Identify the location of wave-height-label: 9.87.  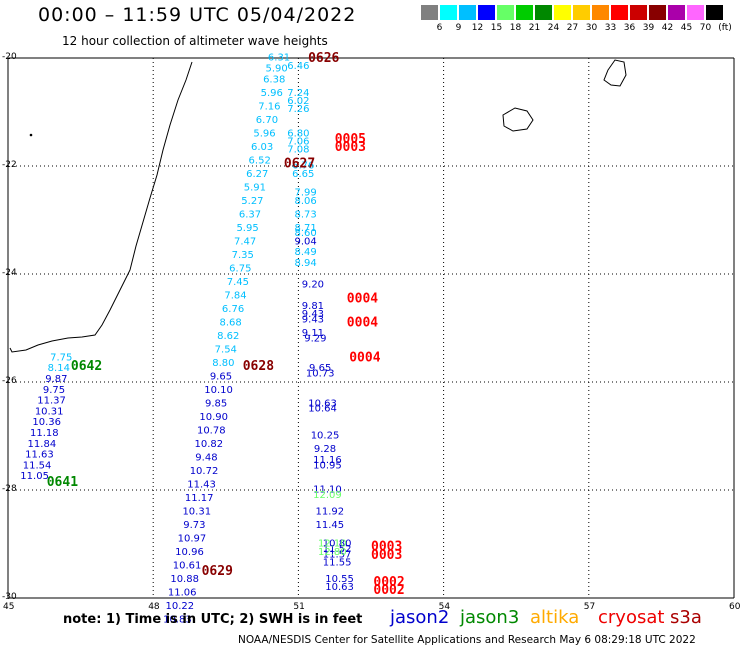
(56, 379).